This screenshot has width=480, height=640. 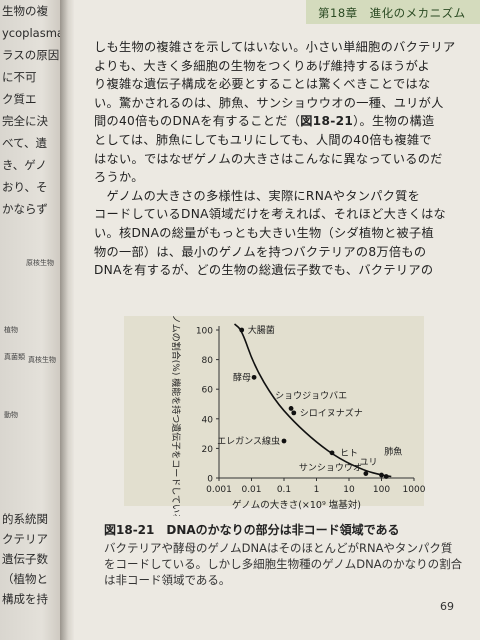 I want to click on left-page-text-fragment: 完全に決, so click(x=25, y=121).